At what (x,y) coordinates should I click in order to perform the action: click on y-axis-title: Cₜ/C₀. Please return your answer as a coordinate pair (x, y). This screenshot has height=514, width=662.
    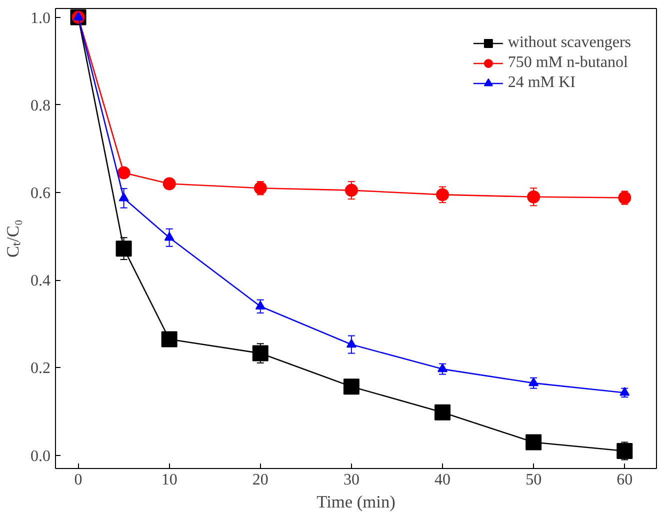
    Looking at the image, I should click on (13, 239).